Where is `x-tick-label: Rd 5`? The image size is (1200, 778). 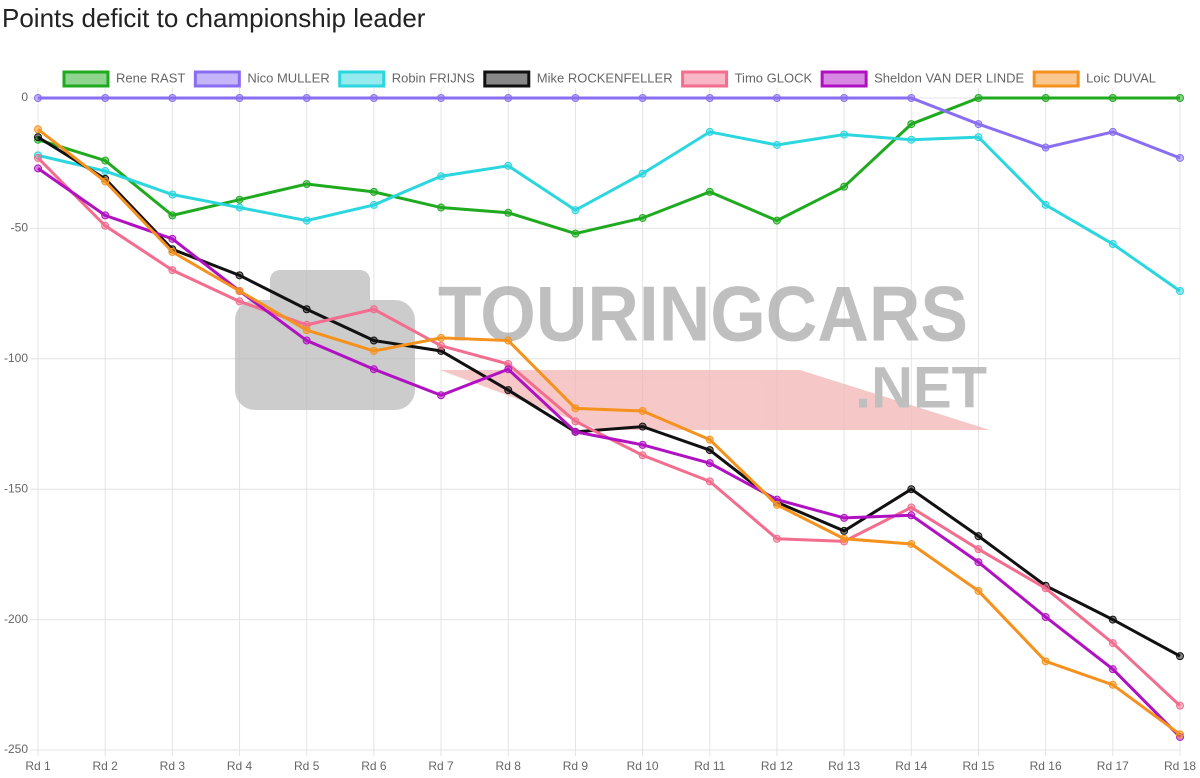
x-tick-label: Rd 5 is located at coordinates (307, 766).